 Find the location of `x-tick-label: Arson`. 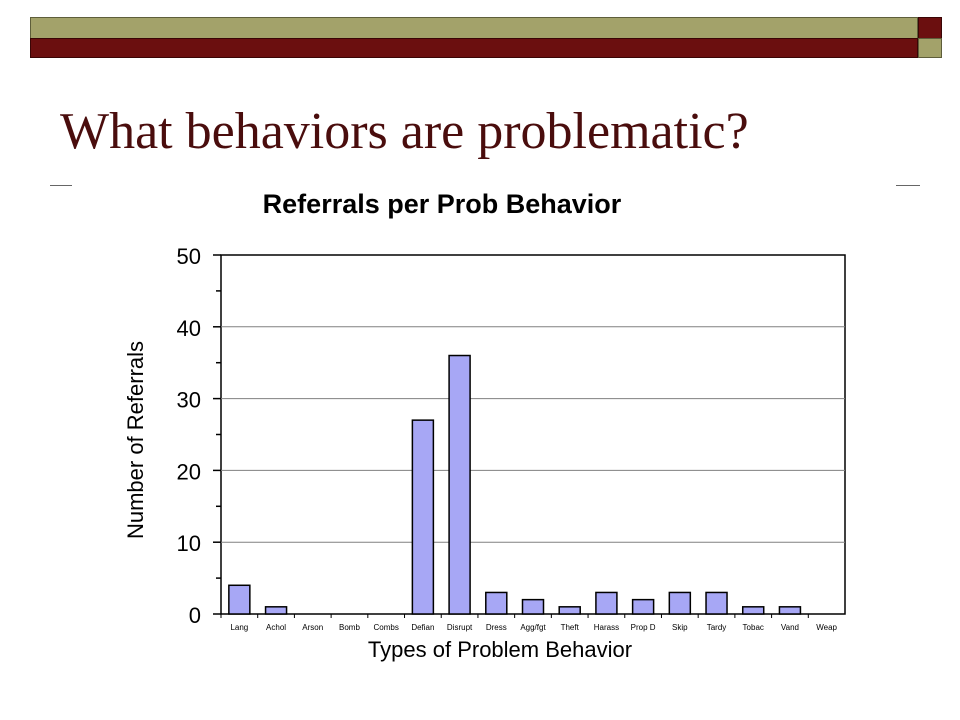

x-tick-label: Arson is located at coordinates (312, 627).